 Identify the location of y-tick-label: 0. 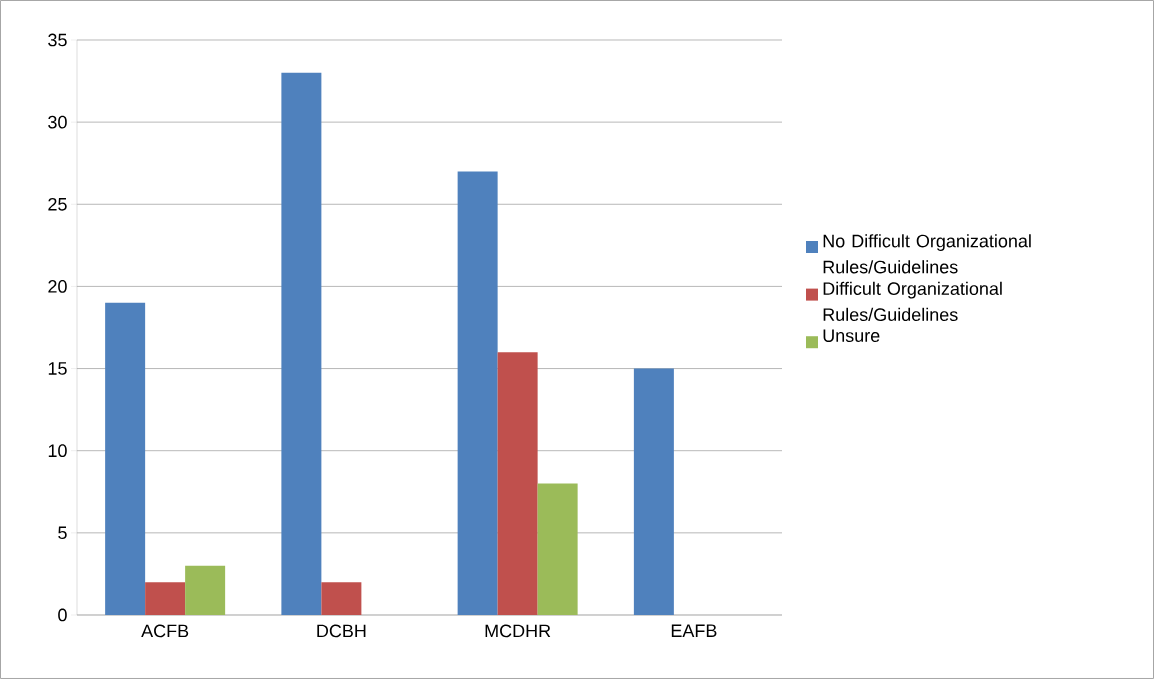
(62, 615).